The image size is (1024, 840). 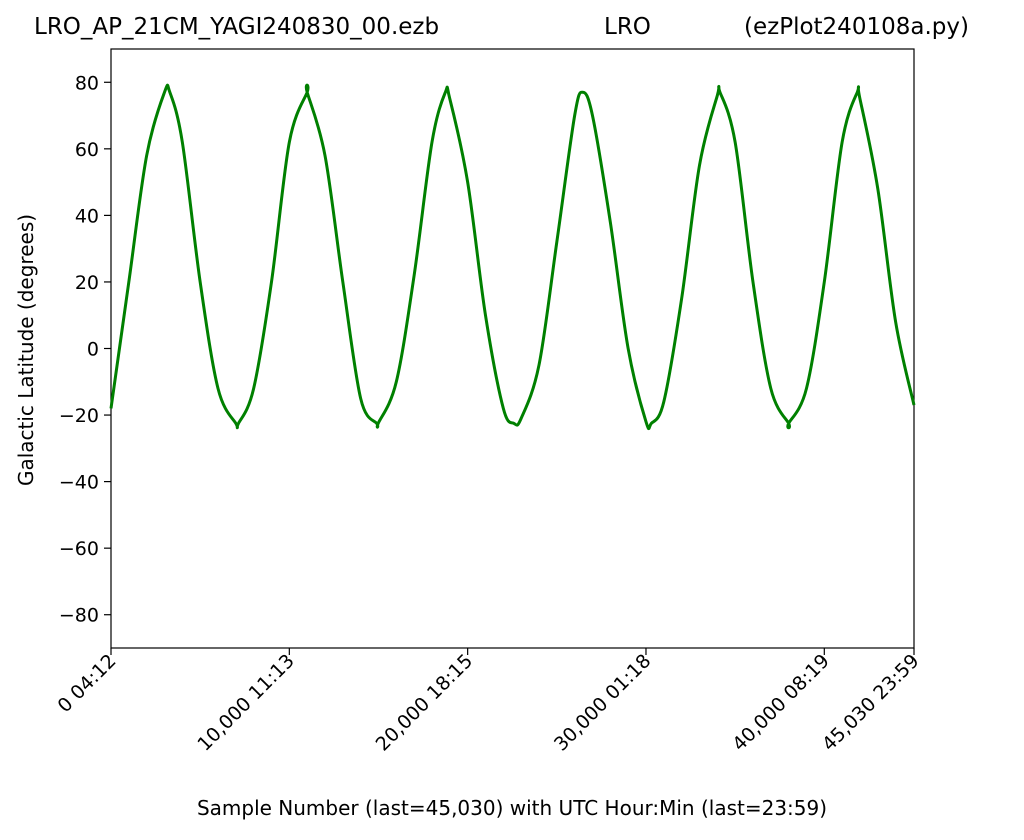 What do you see at coordinates (87, 283) in the screenshot?
I see `y-tick-label-3: 20` at bounding box center [87, 283].